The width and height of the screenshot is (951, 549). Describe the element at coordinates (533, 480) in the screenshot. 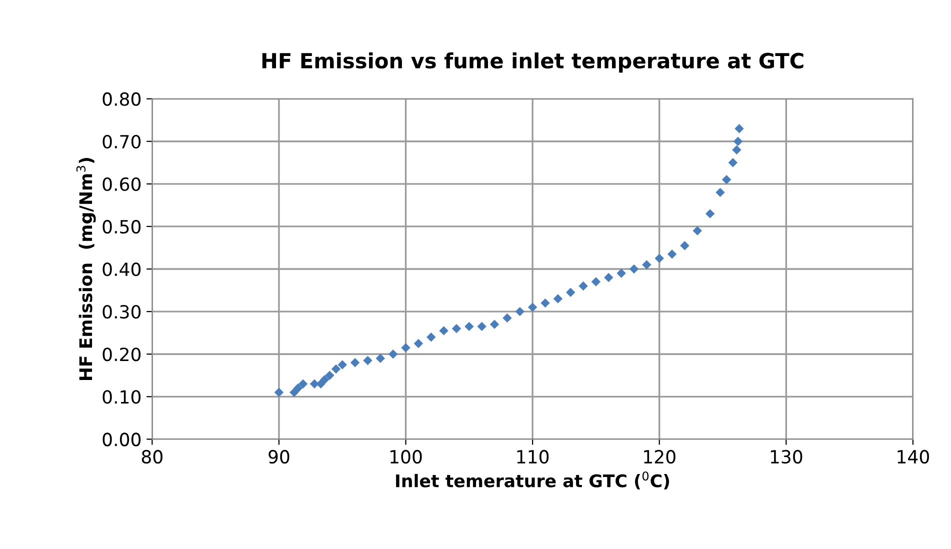

I see `x-axis-title: Inlet temerature at GTC ($^{0}$C)` at that location.